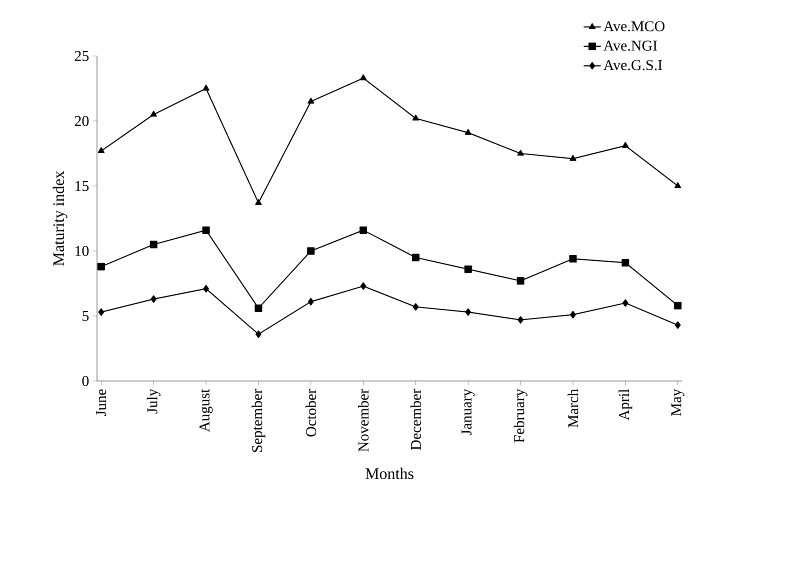 This screenshot has height=572, width=787. Describe the element at coordinates (573, 408) in the screenshot. I see `x-tick-label: March` at that location.